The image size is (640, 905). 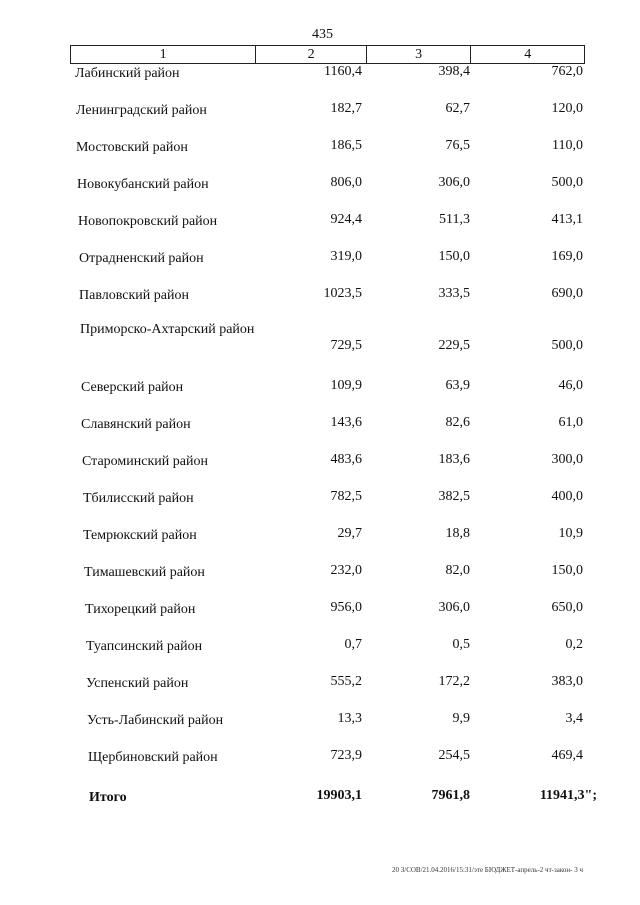 What do you see at coordinates (454, 681) in the screenshot?
I see `cell-value: 172,2` at bounding box center [454, 681].